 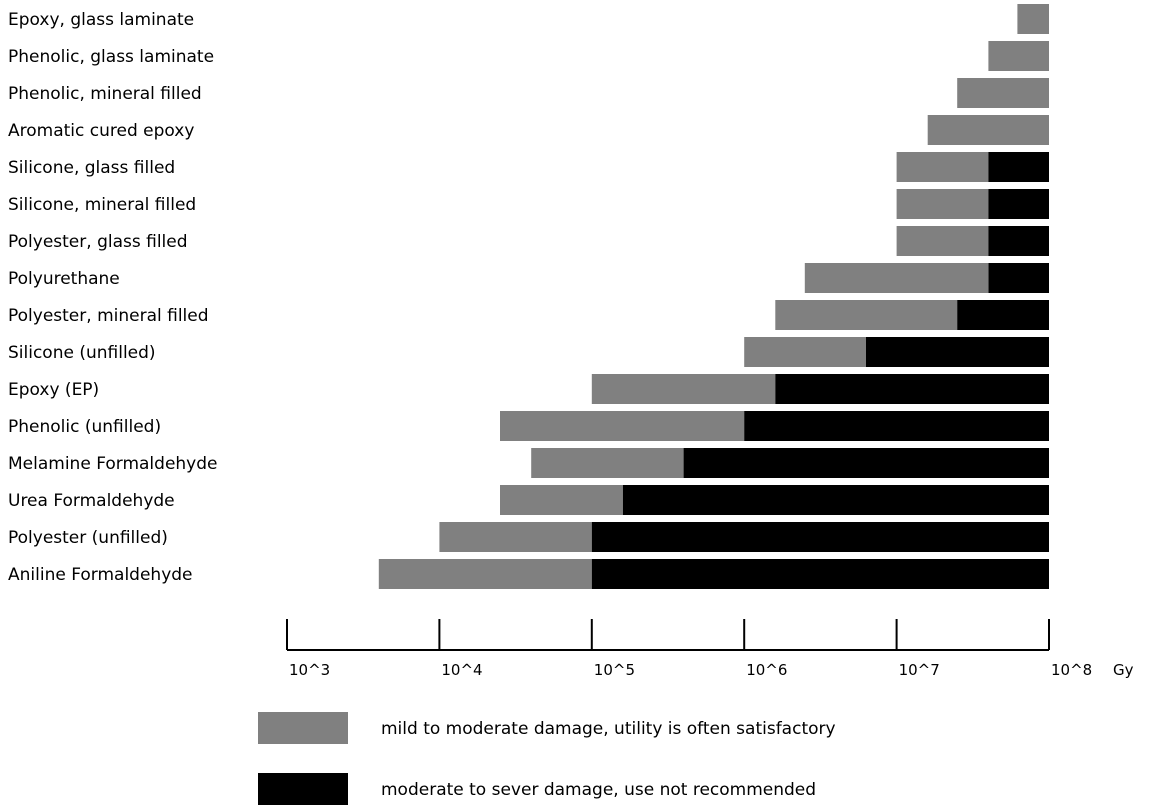 I want to click on category-label-aromatic-cured-epoxy: Aromatic cured epoxy, so click(x=101, y=131).